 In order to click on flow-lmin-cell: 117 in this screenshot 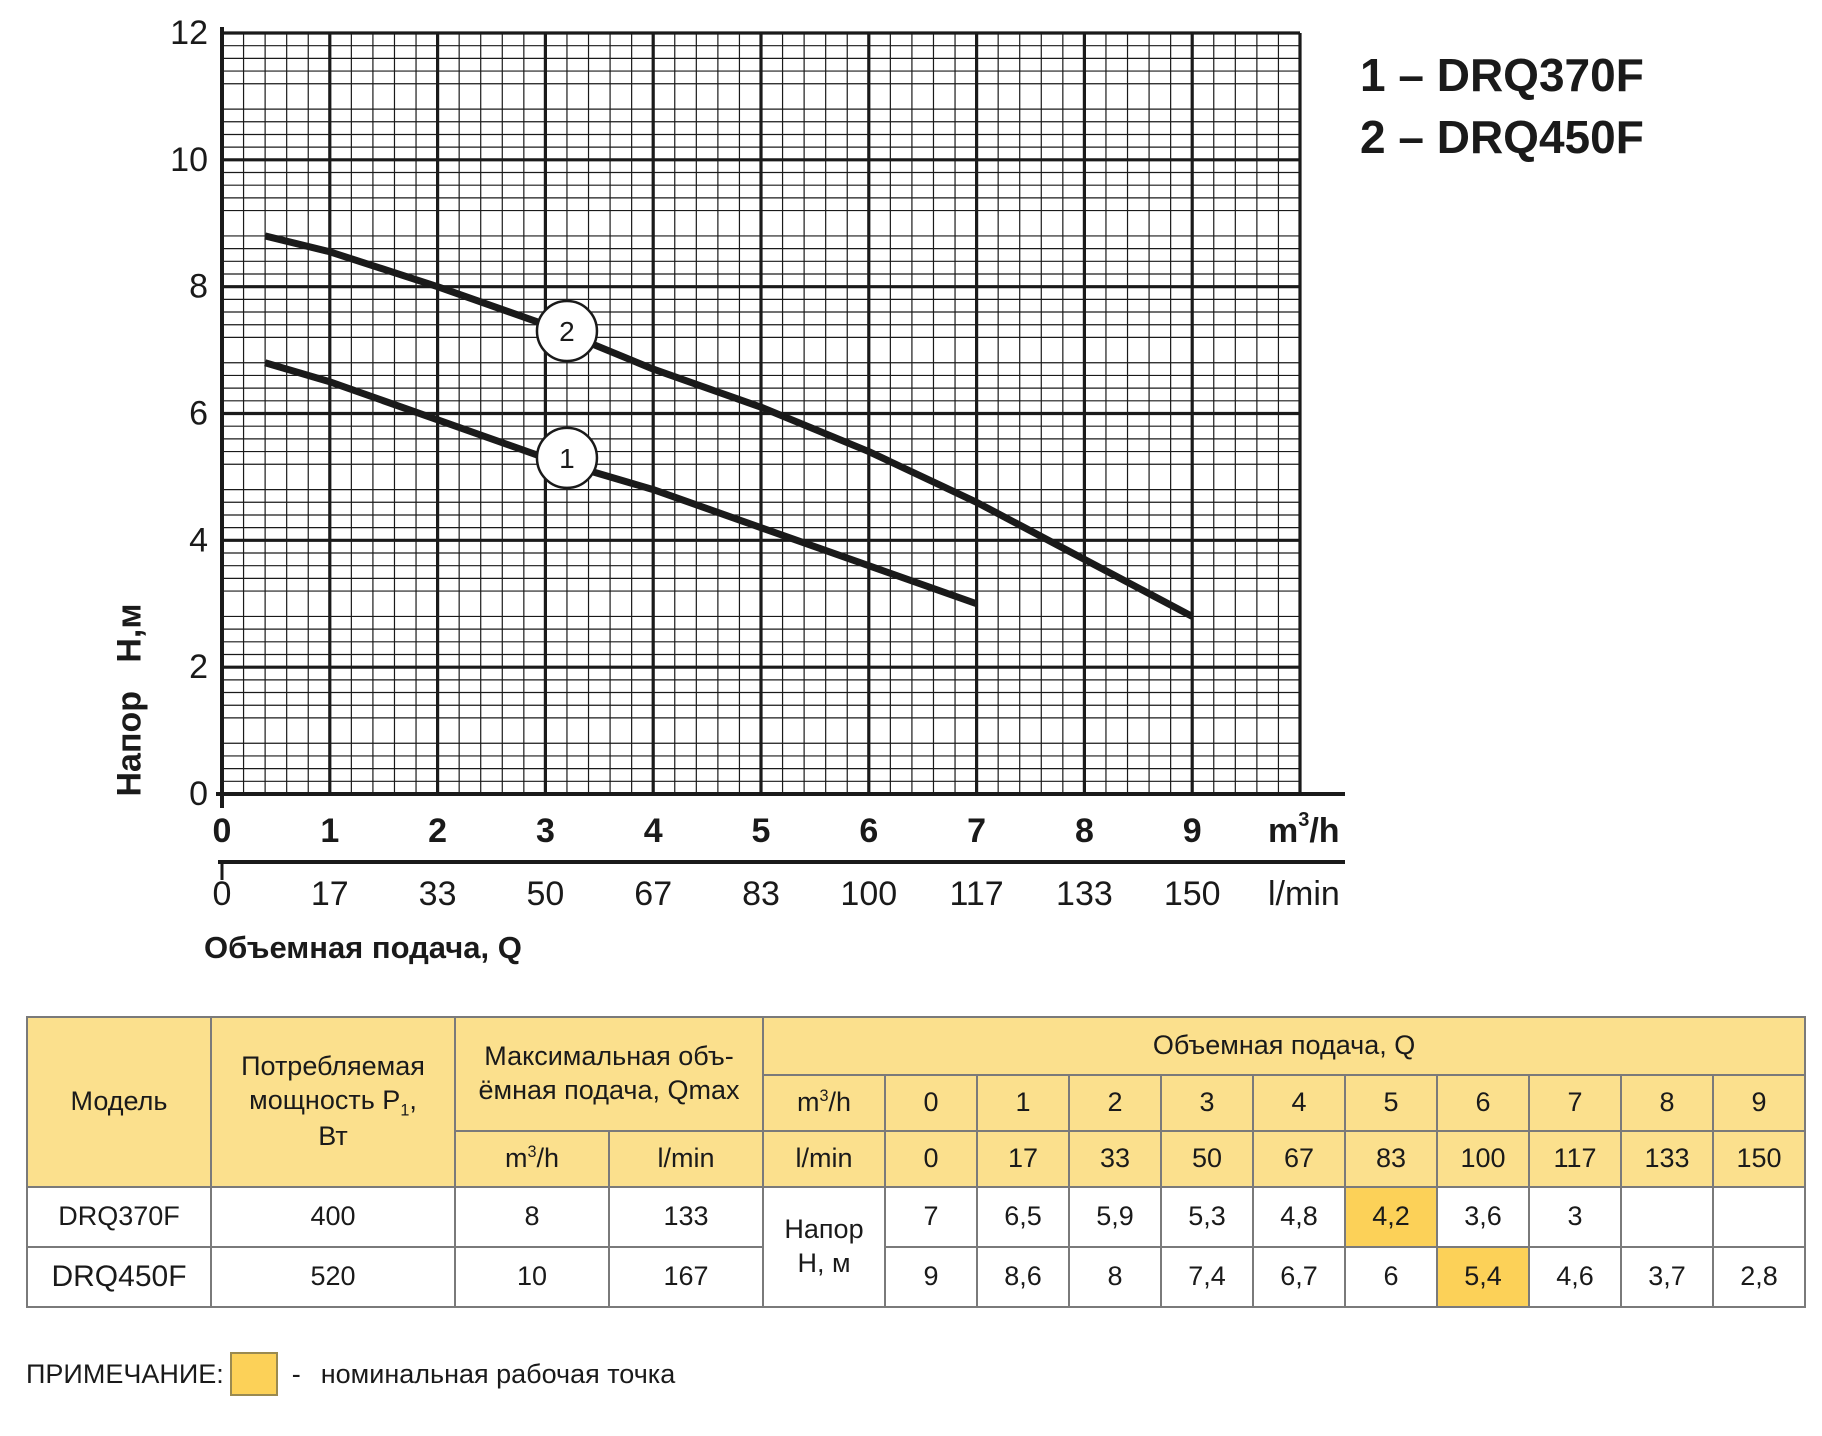, I will do `click(1575, 1159)`.